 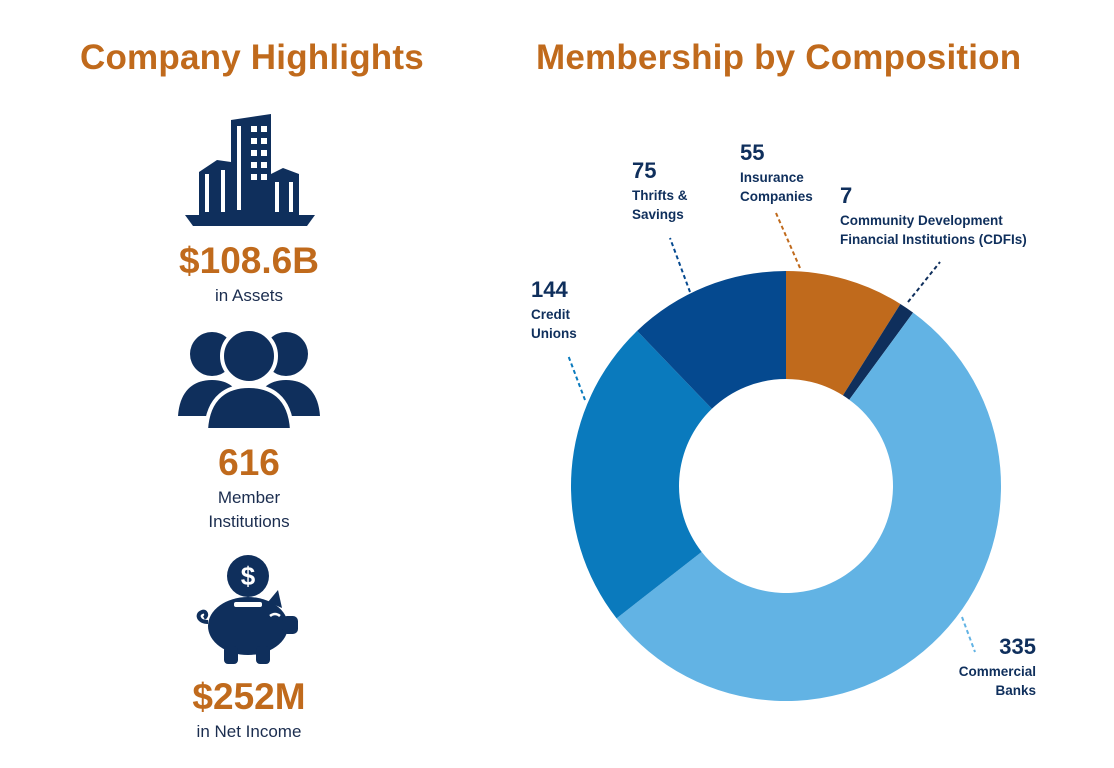 What do you see at coordinates (249, 731) in the screenshot?
I see `net-income-label: in Net Income` at bounding box center [249, 731].